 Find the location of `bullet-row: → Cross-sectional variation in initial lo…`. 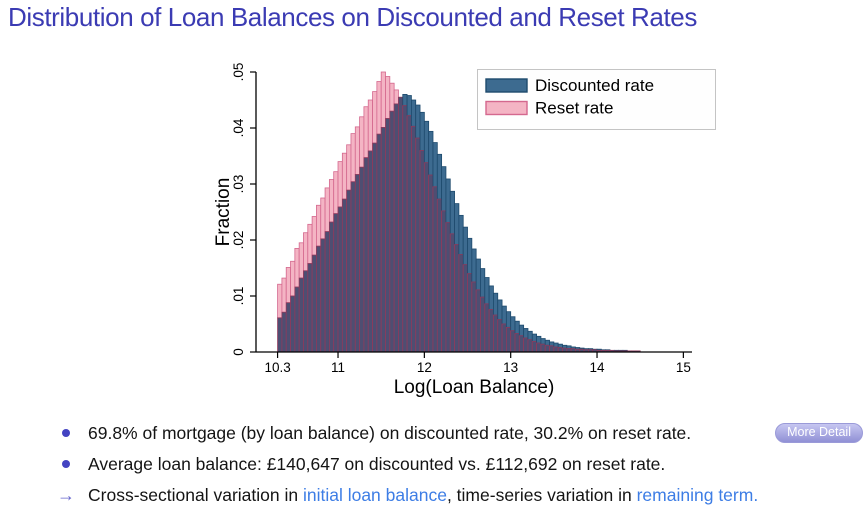

bullet-row: → Cross-sectional variation in initial lo… is located at coordinates (453, 495).